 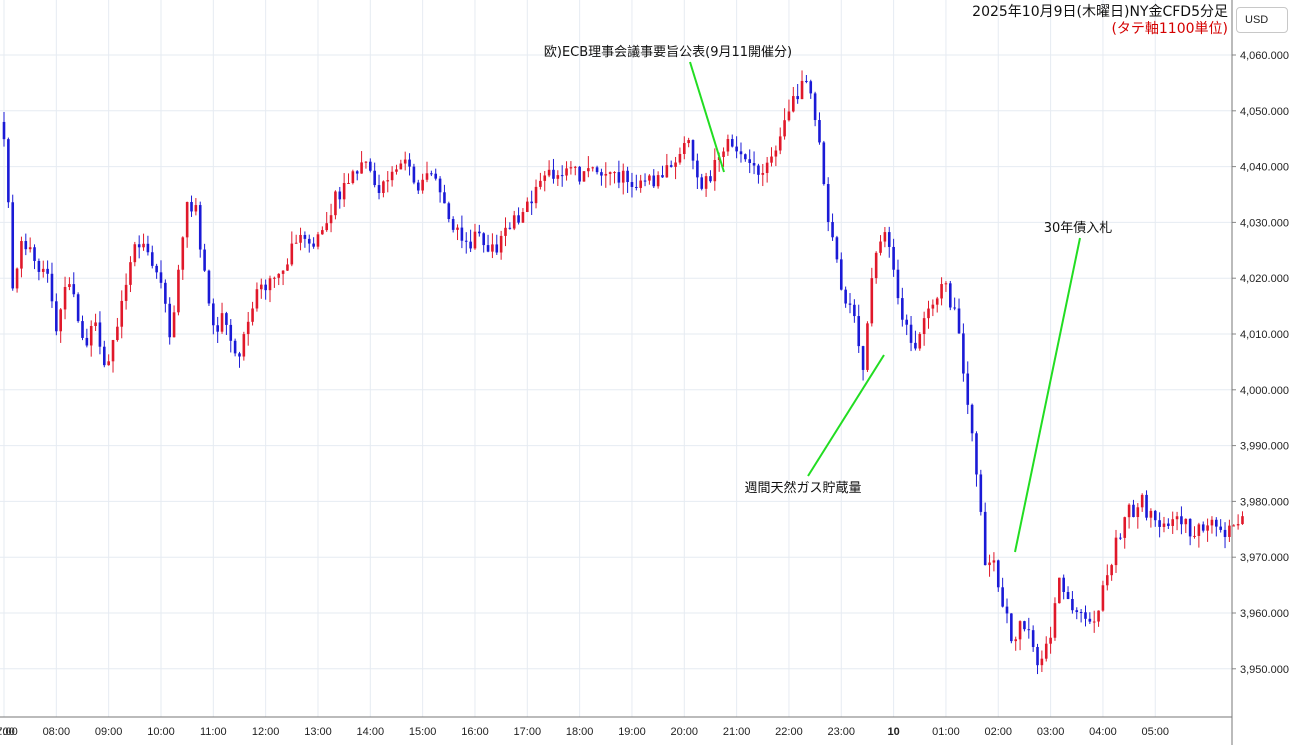 I want to click on chart-subtitle: (タテ軸1100単位), so click(x=1169, y=29).